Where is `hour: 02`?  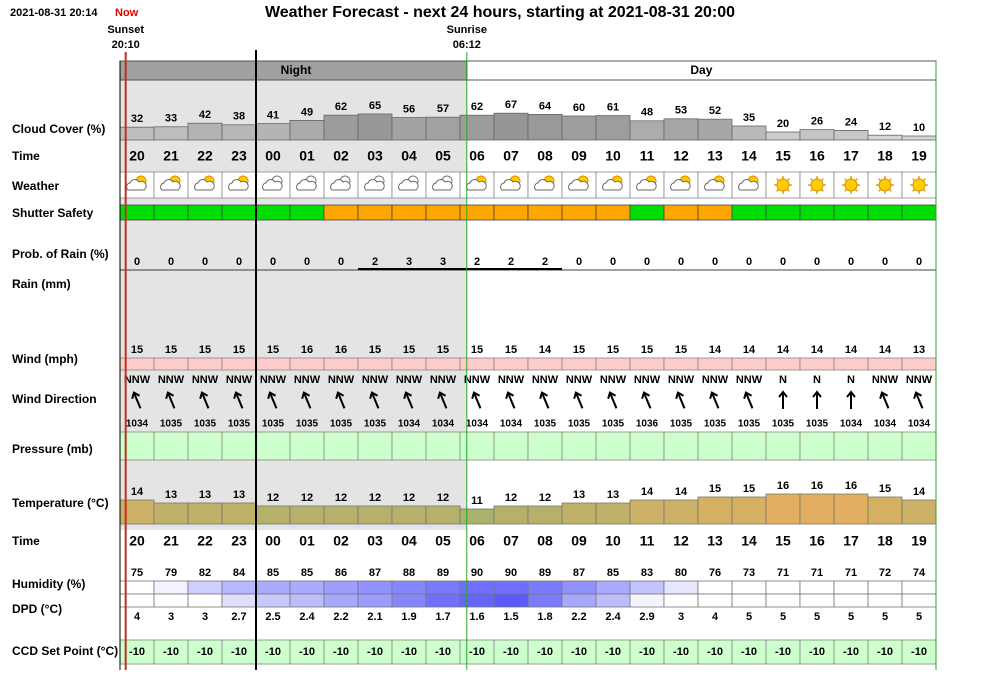 hour: 02 is located at coordinates (341, 541).